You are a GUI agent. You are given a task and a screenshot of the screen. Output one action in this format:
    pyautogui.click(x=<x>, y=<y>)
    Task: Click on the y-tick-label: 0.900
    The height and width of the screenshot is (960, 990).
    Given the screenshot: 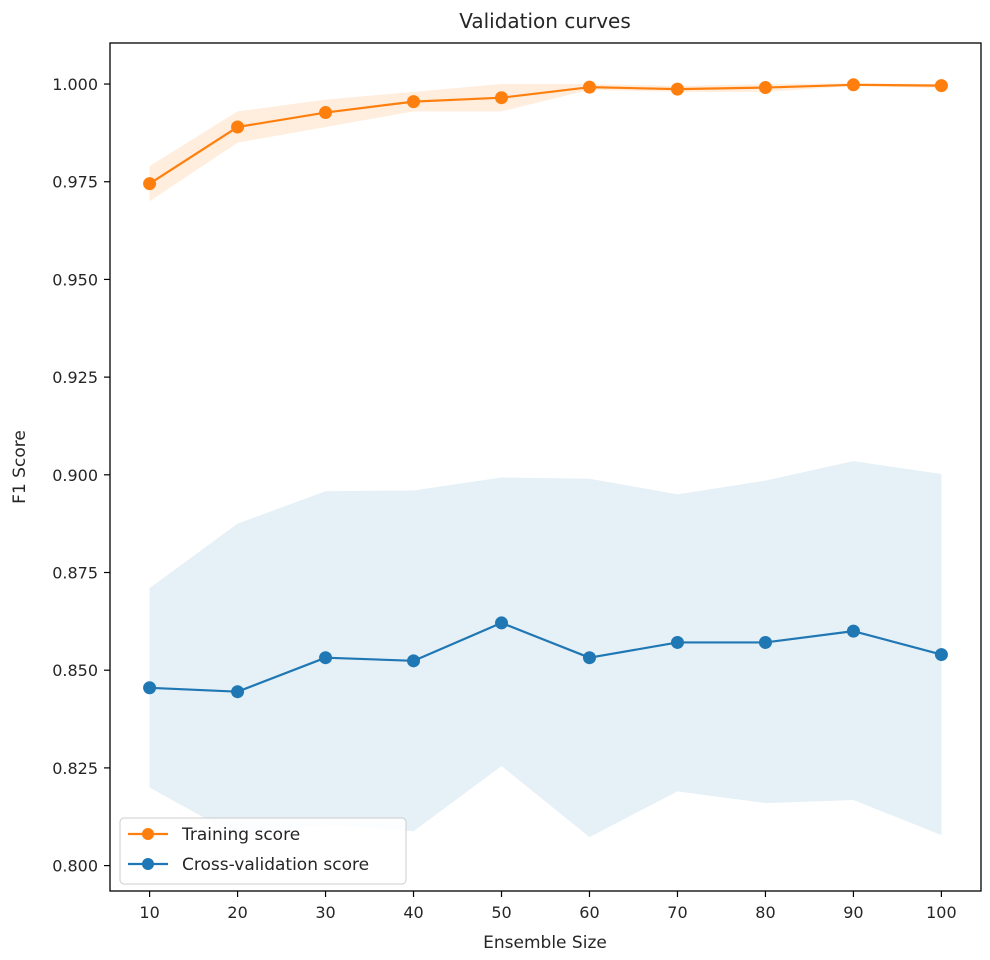 What is the action you would take?
    pyautogui.click(x=75, y=475)
    